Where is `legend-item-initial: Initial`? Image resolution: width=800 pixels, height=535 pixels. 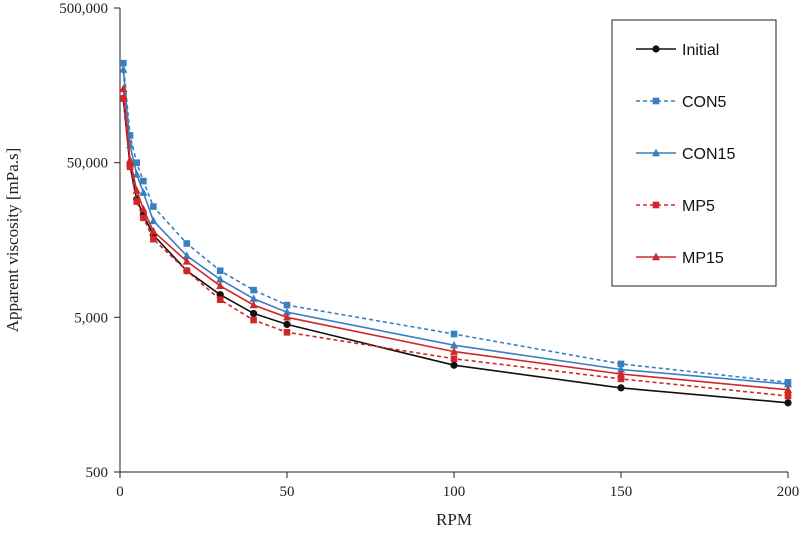
legend-item-initial: Initial is located at coordinates (677, 50).